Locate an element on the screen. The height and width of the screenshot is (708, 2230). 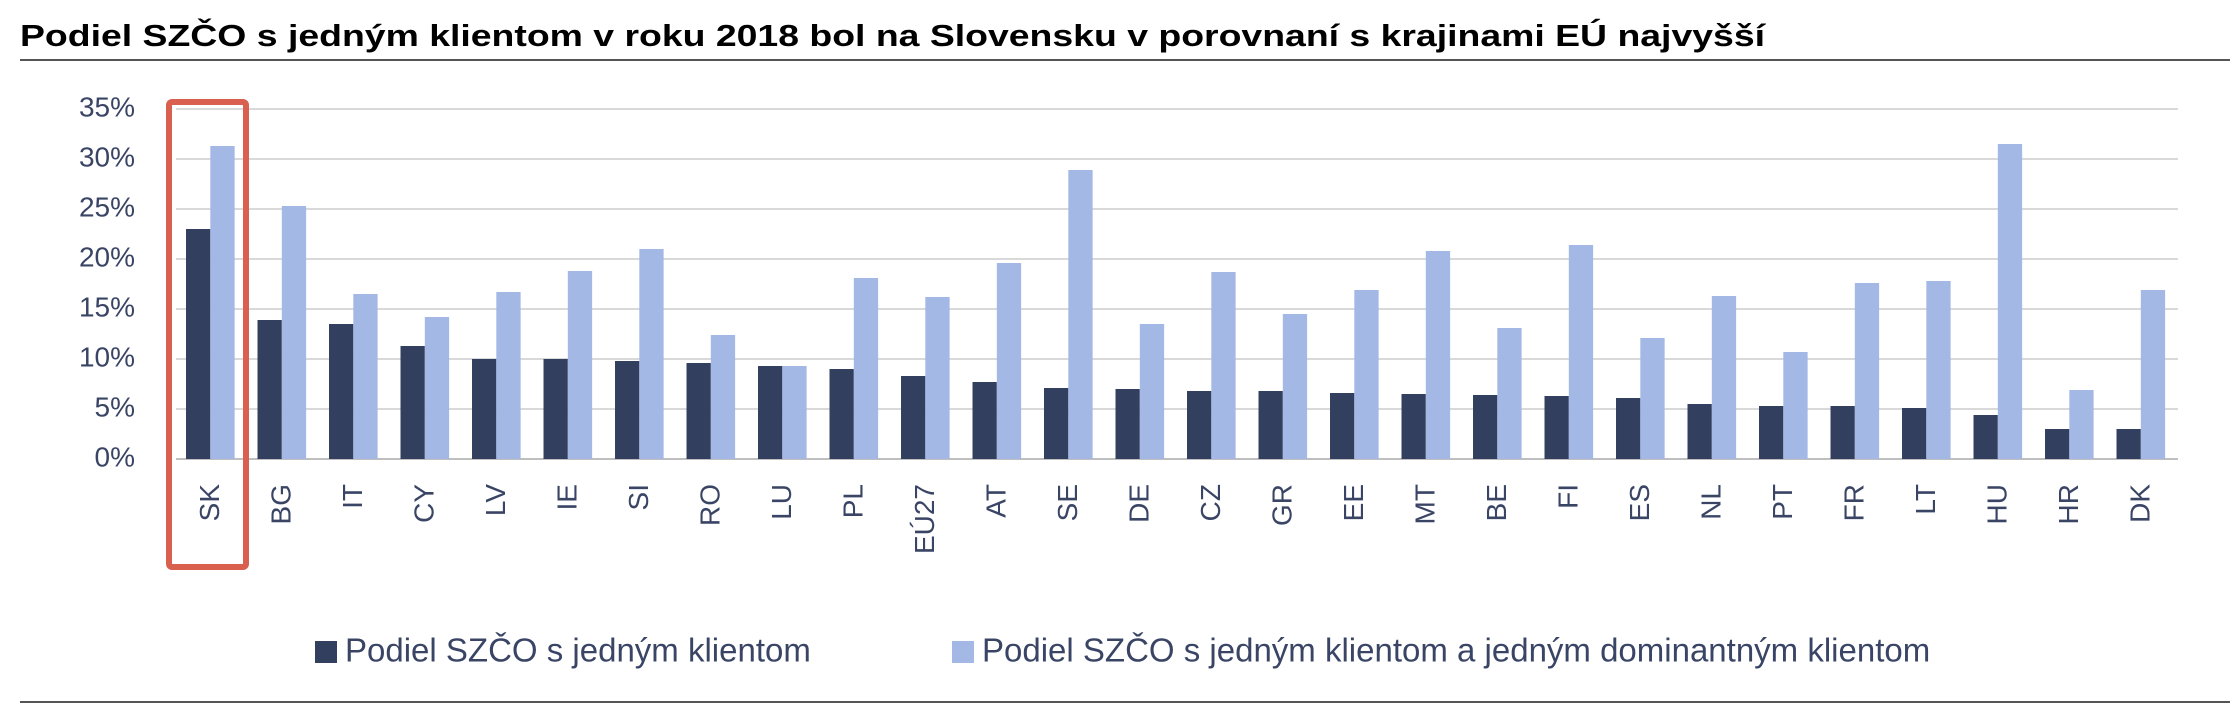
y-tick-label: 25% is located at coordinates (107, 206).